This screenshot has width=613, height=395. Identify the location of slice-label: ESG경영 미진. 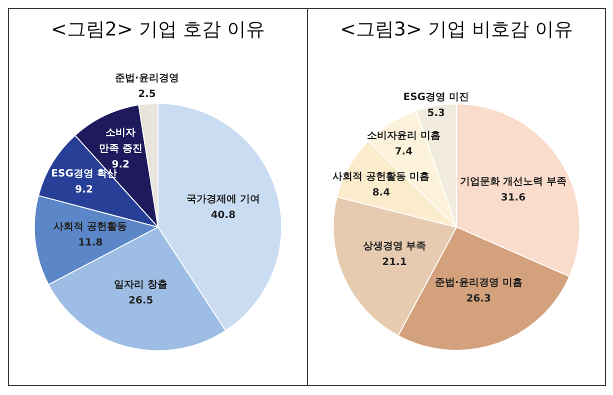
(436, 98).